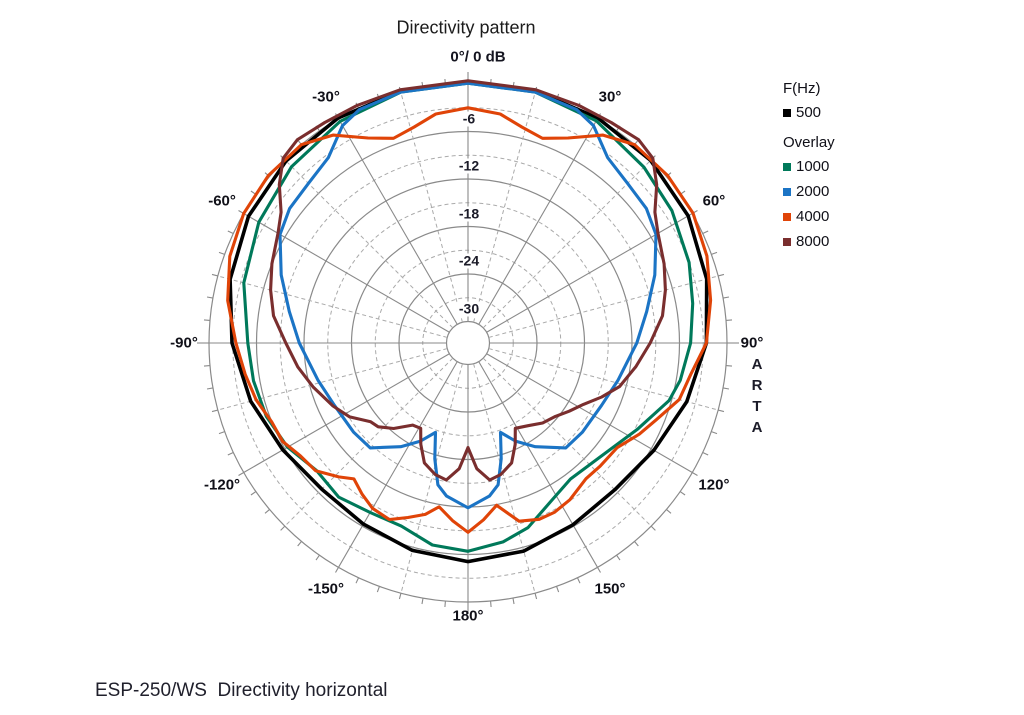  I want to click on legend-frequency-heading: F(Hz), so click(802, 88).